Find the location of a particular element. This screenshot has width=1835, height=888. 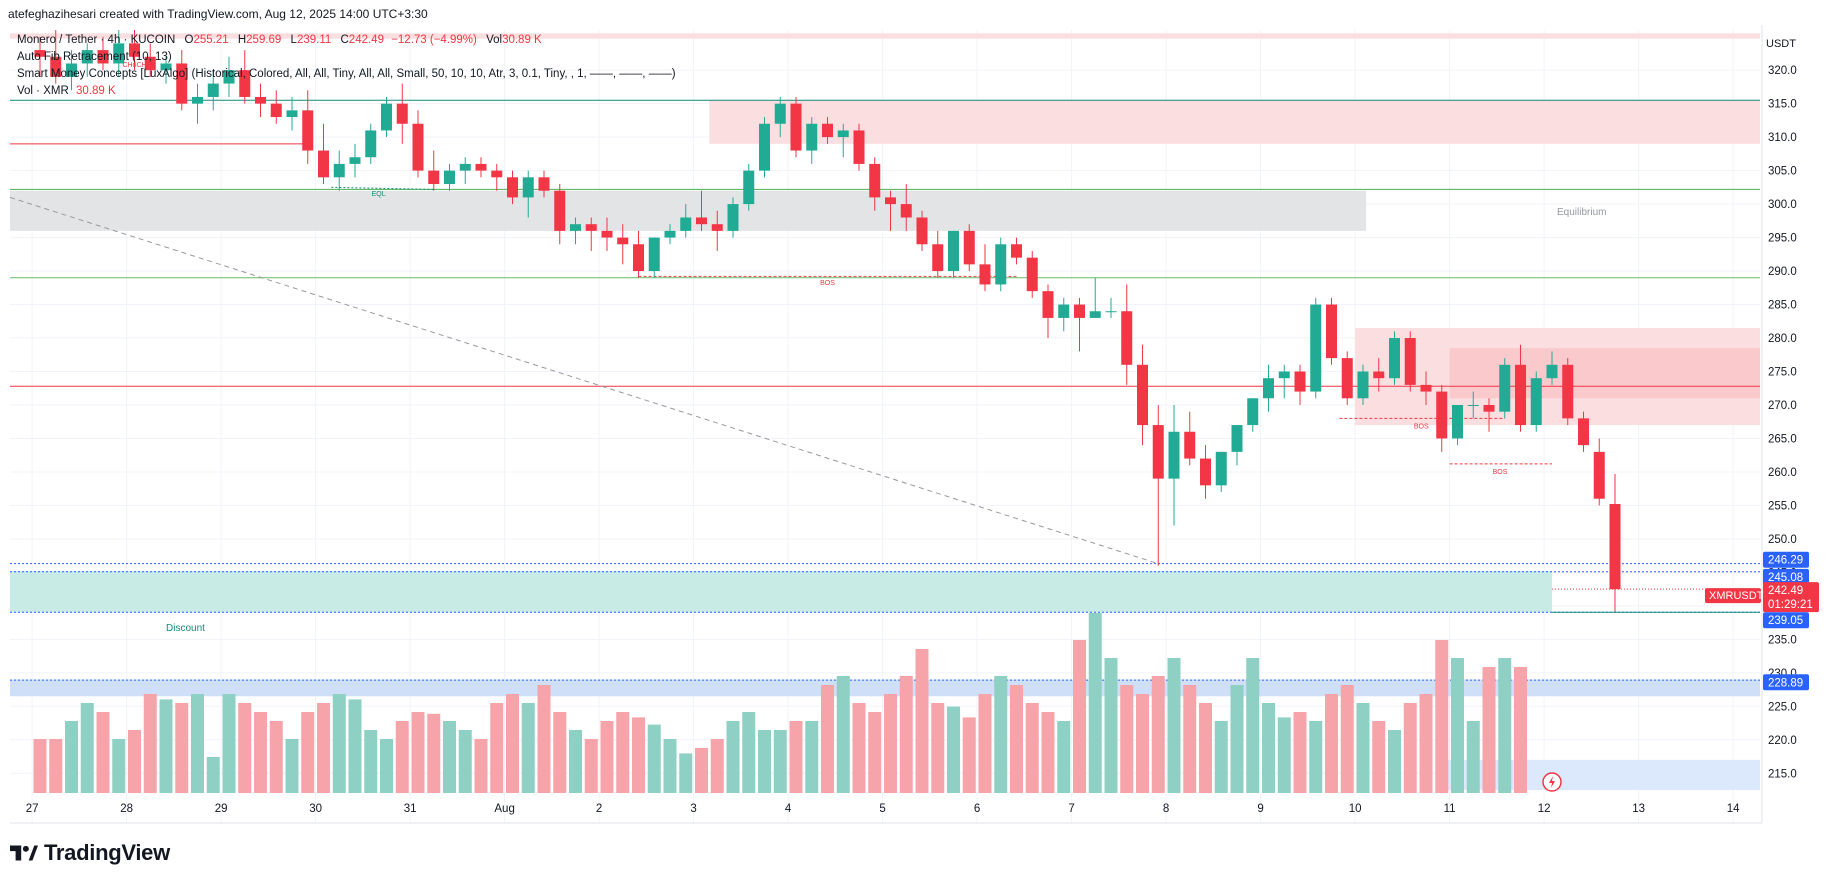

fvg-zone-upper is located at coordinates (885, 688).